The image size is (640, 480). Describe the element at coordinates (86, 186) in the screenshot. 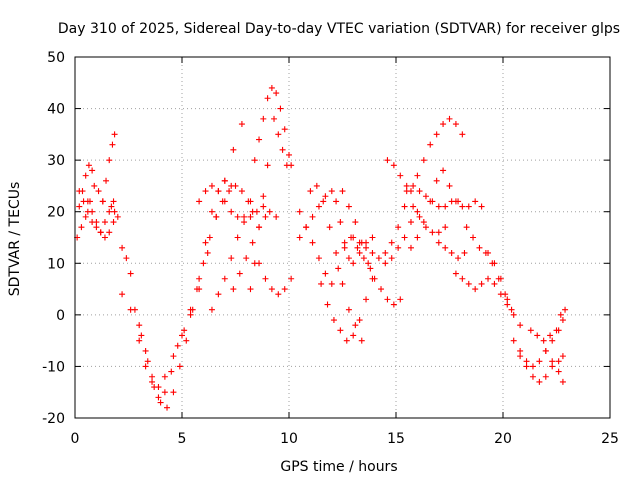

I see `series-s3` at that location.